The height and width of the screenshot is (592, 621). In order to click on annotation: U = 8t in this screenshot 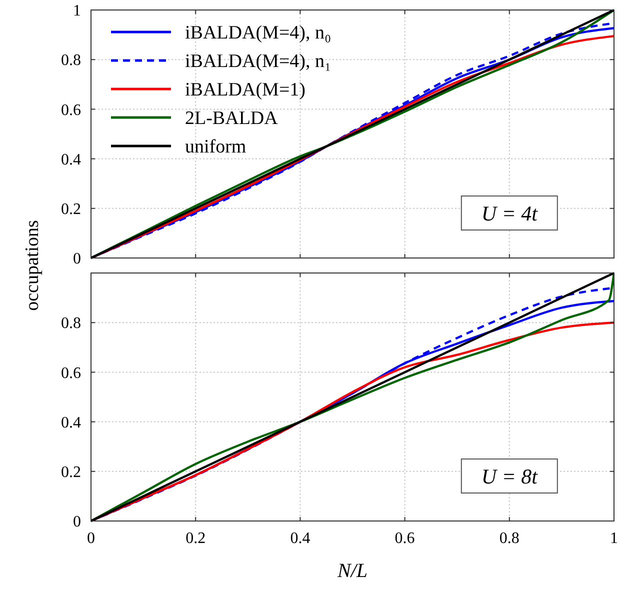, I will do `click(510, 476)`.